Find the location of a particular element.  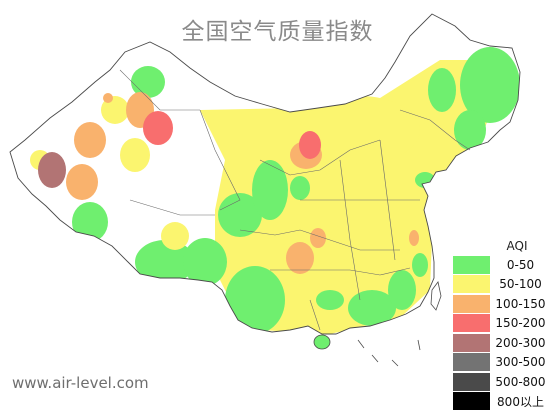

aqi-zone-anhui-orange is located at coordinates (414, 238).